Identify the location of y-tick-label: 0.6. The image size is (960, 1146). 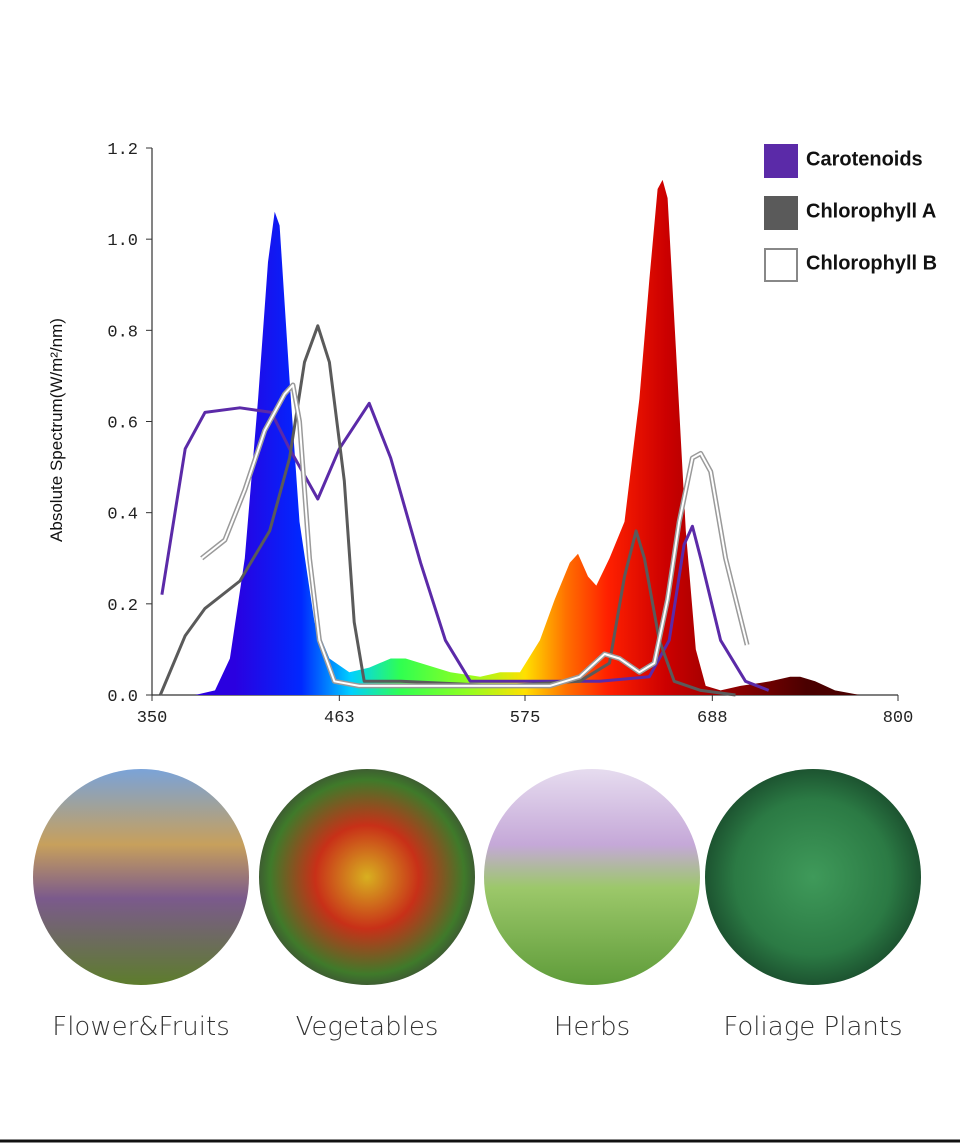
(122, 424).